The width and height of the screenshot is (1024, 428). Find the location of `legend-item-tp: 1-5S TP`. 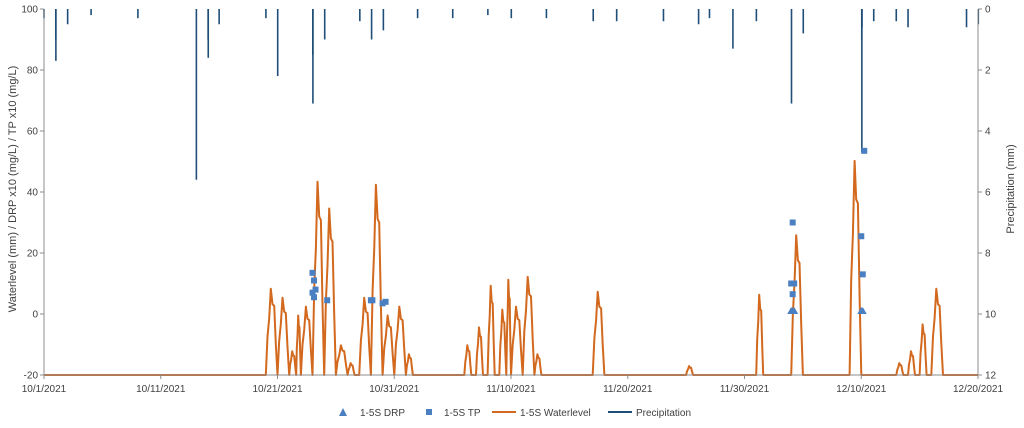

legend-item-tp: 1-5S TP is located at coordinates (453, 413).